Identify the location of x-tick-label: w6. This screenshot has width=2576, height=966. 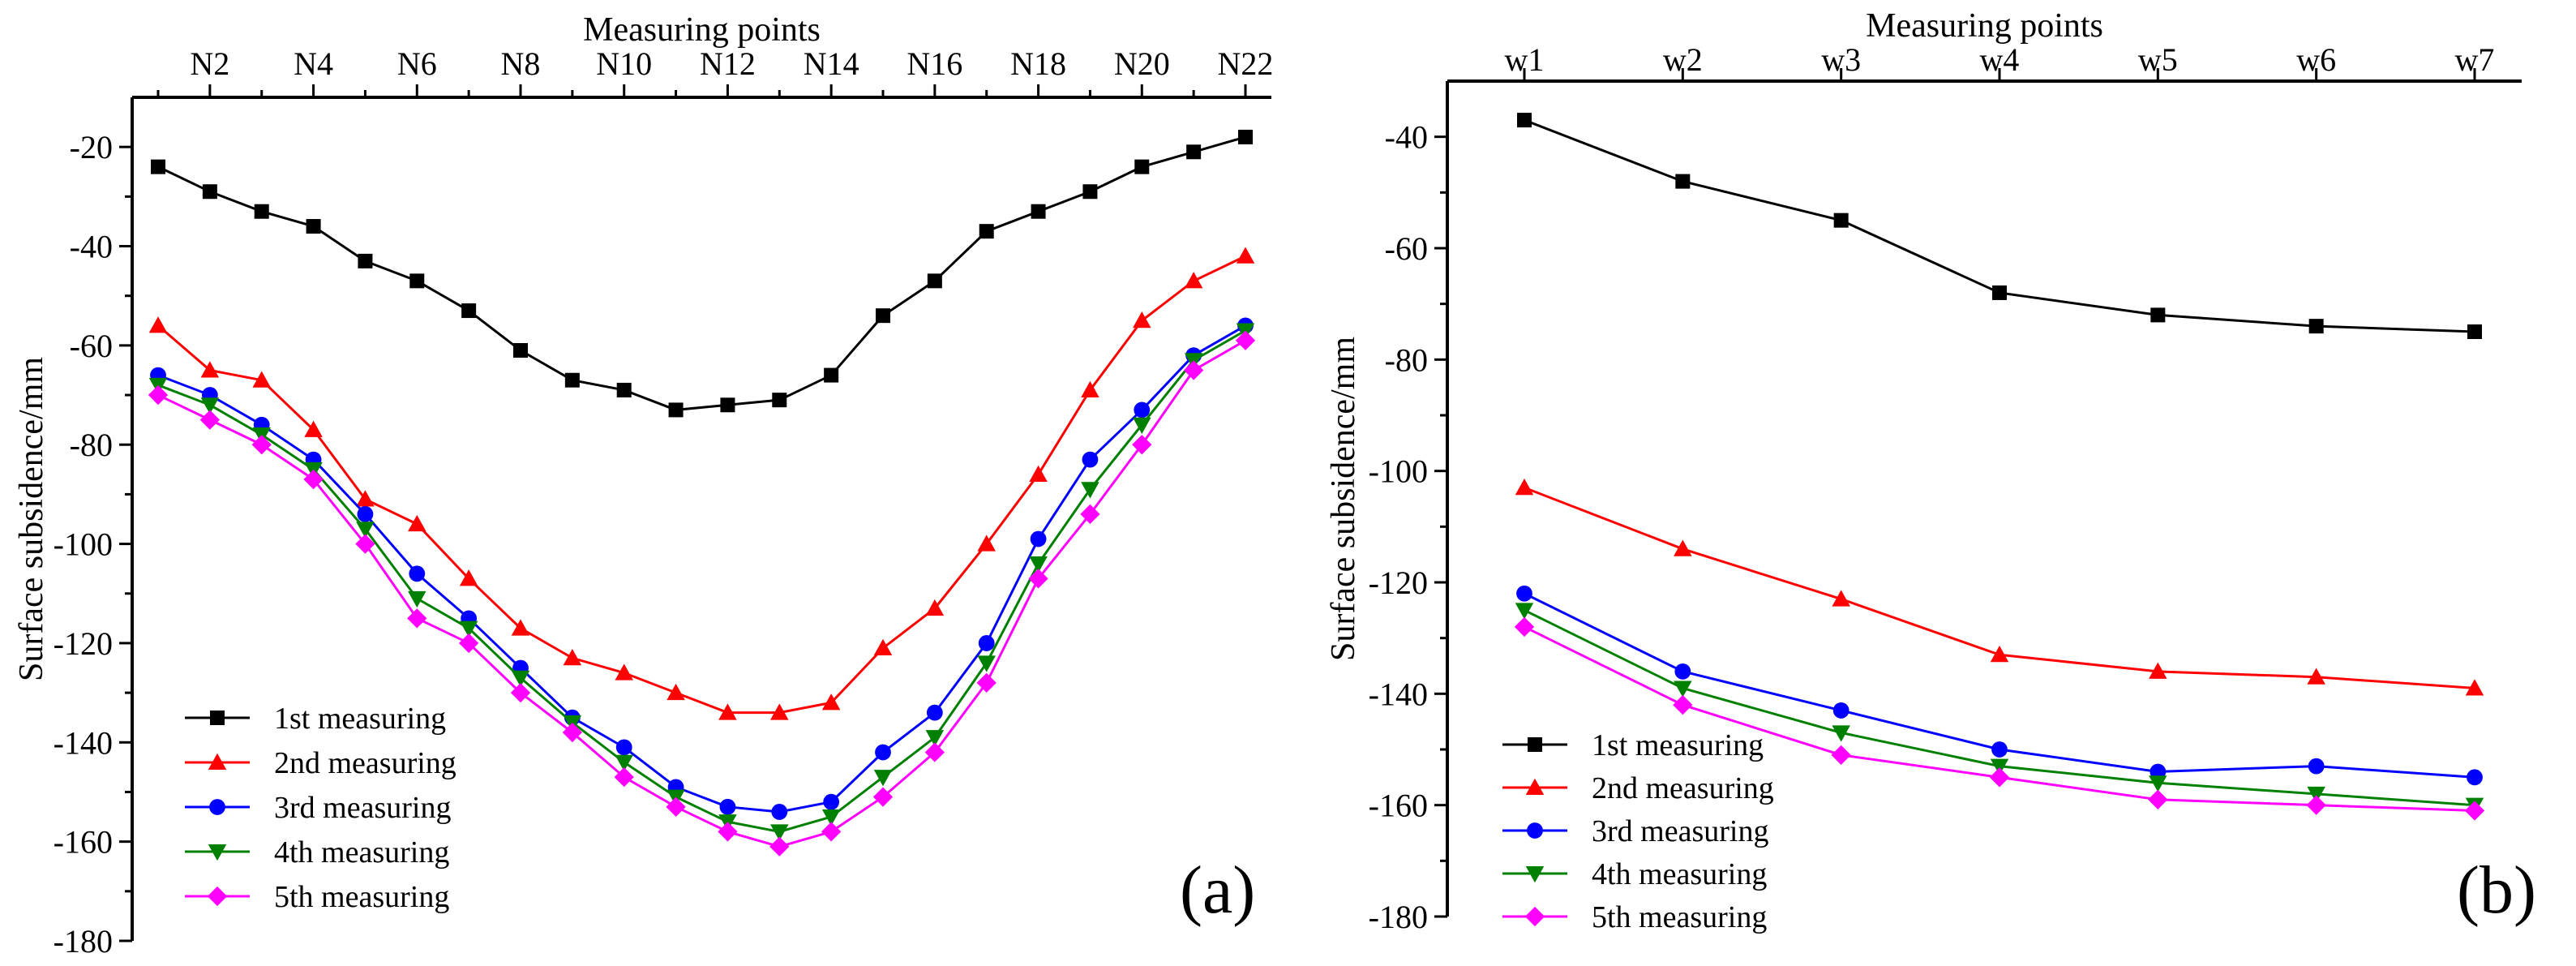
(2316, 60).